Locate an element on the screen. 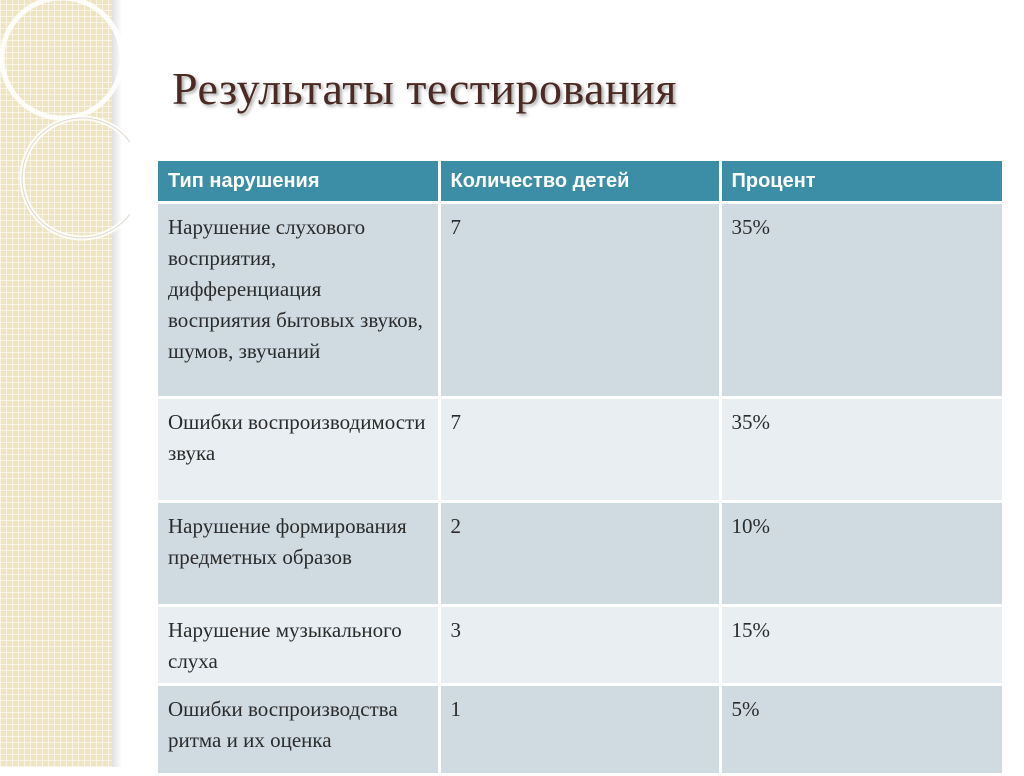  cell-children-count: 3 is located at coordinates (580, 645).